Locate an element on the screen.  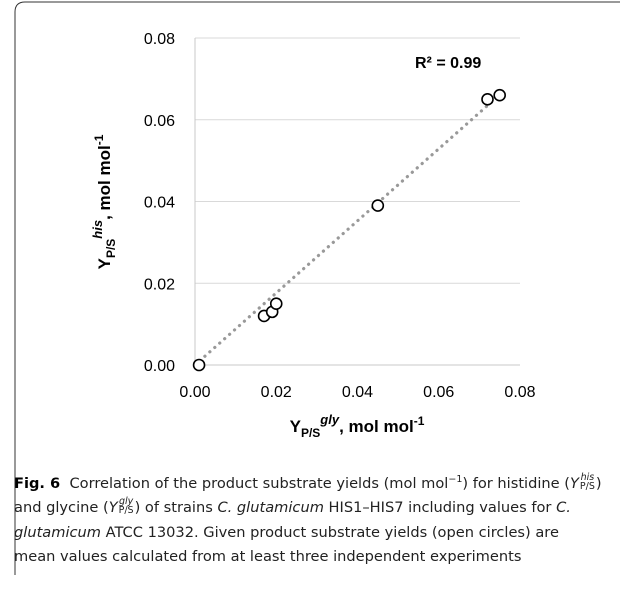
y-tick-label: 0.02 is located at coordinates (159, 284).